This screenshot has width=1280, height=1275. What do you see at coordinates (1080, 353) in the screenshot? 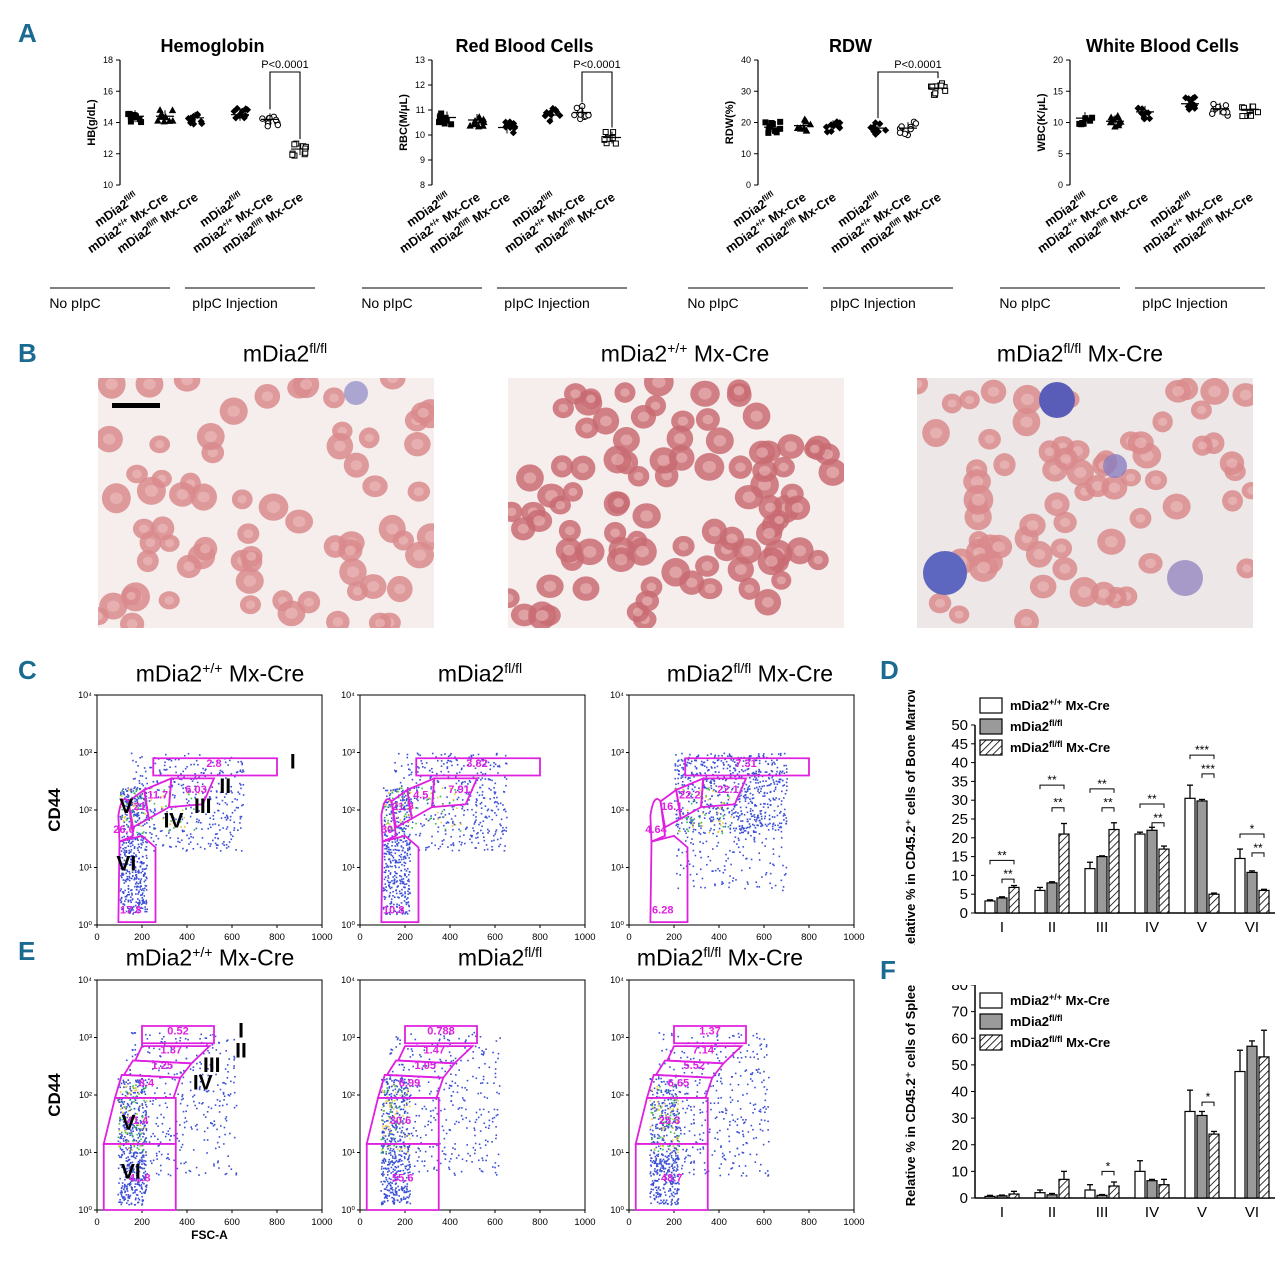
I see `smear-title-3: mDia2fl/fl Mx-Cre` at bounding box center [1080, 353].